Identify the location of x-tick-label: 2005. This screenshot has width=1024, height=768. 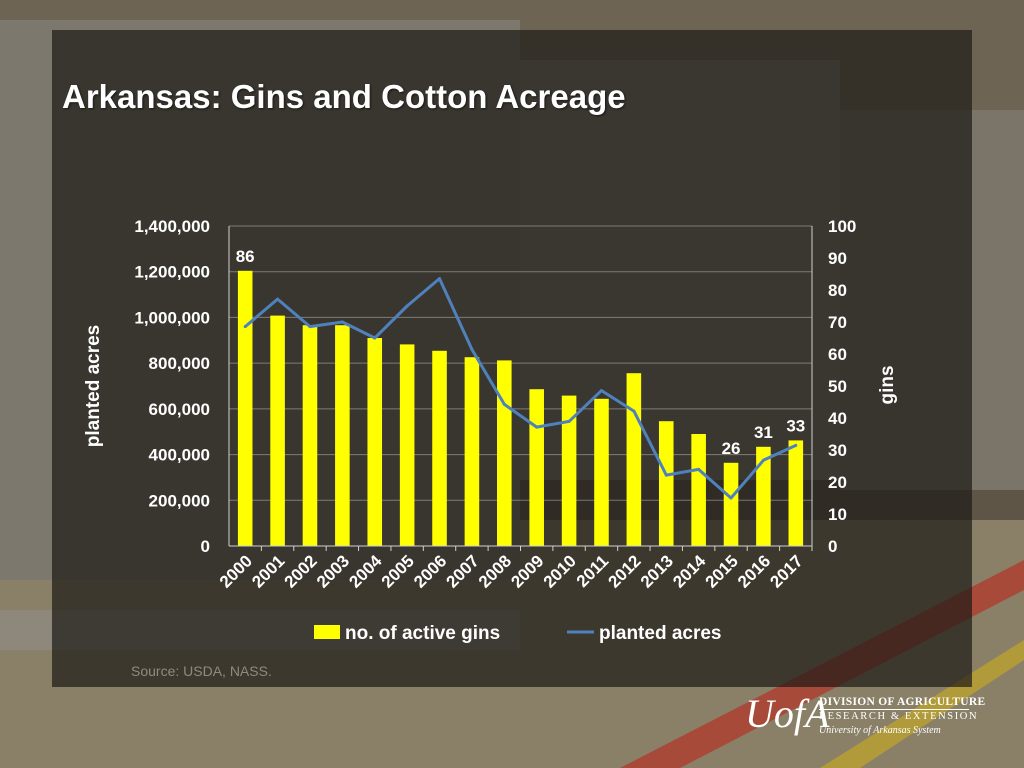
(398, 571).